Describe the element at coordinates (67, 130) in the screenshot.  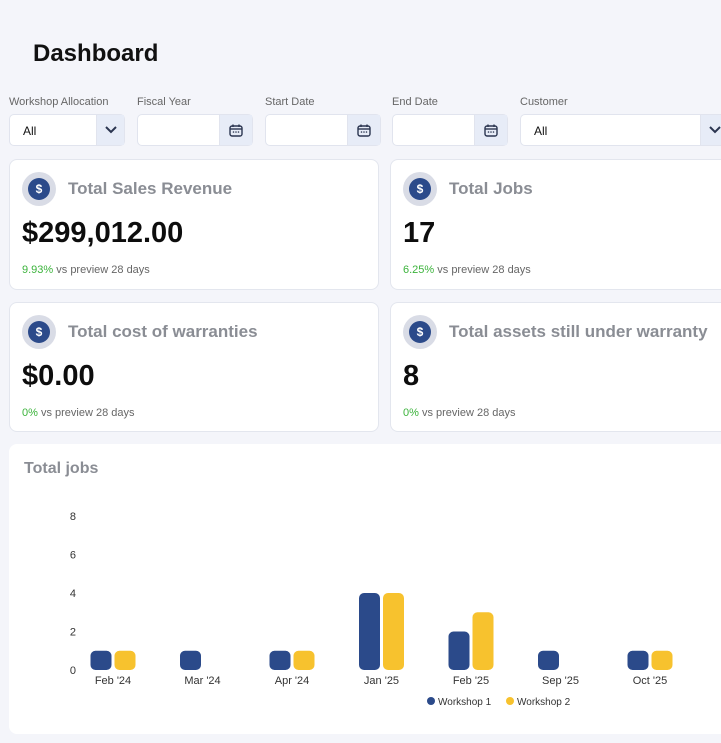
I see `workshop-allocation-select: All` at that location.